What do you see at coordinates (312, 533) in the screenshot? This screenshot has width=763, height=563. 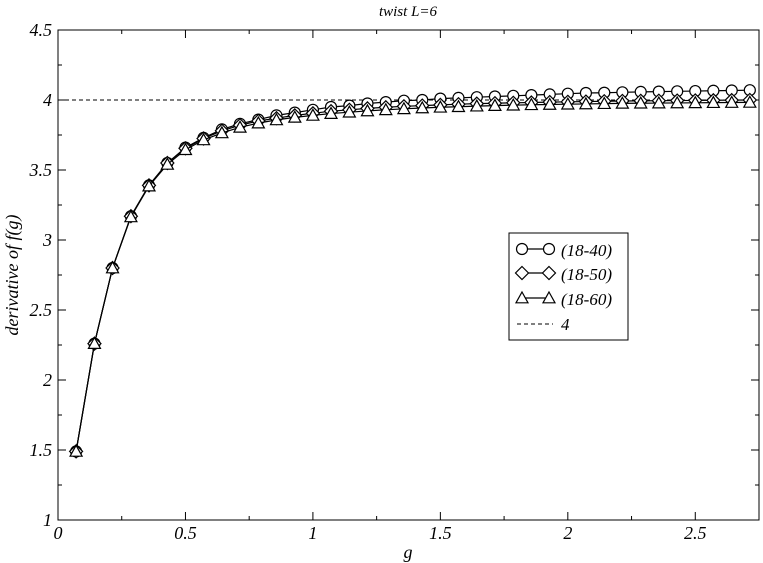 I see `x-tick-label: 1` at bounding box center [312, 533].